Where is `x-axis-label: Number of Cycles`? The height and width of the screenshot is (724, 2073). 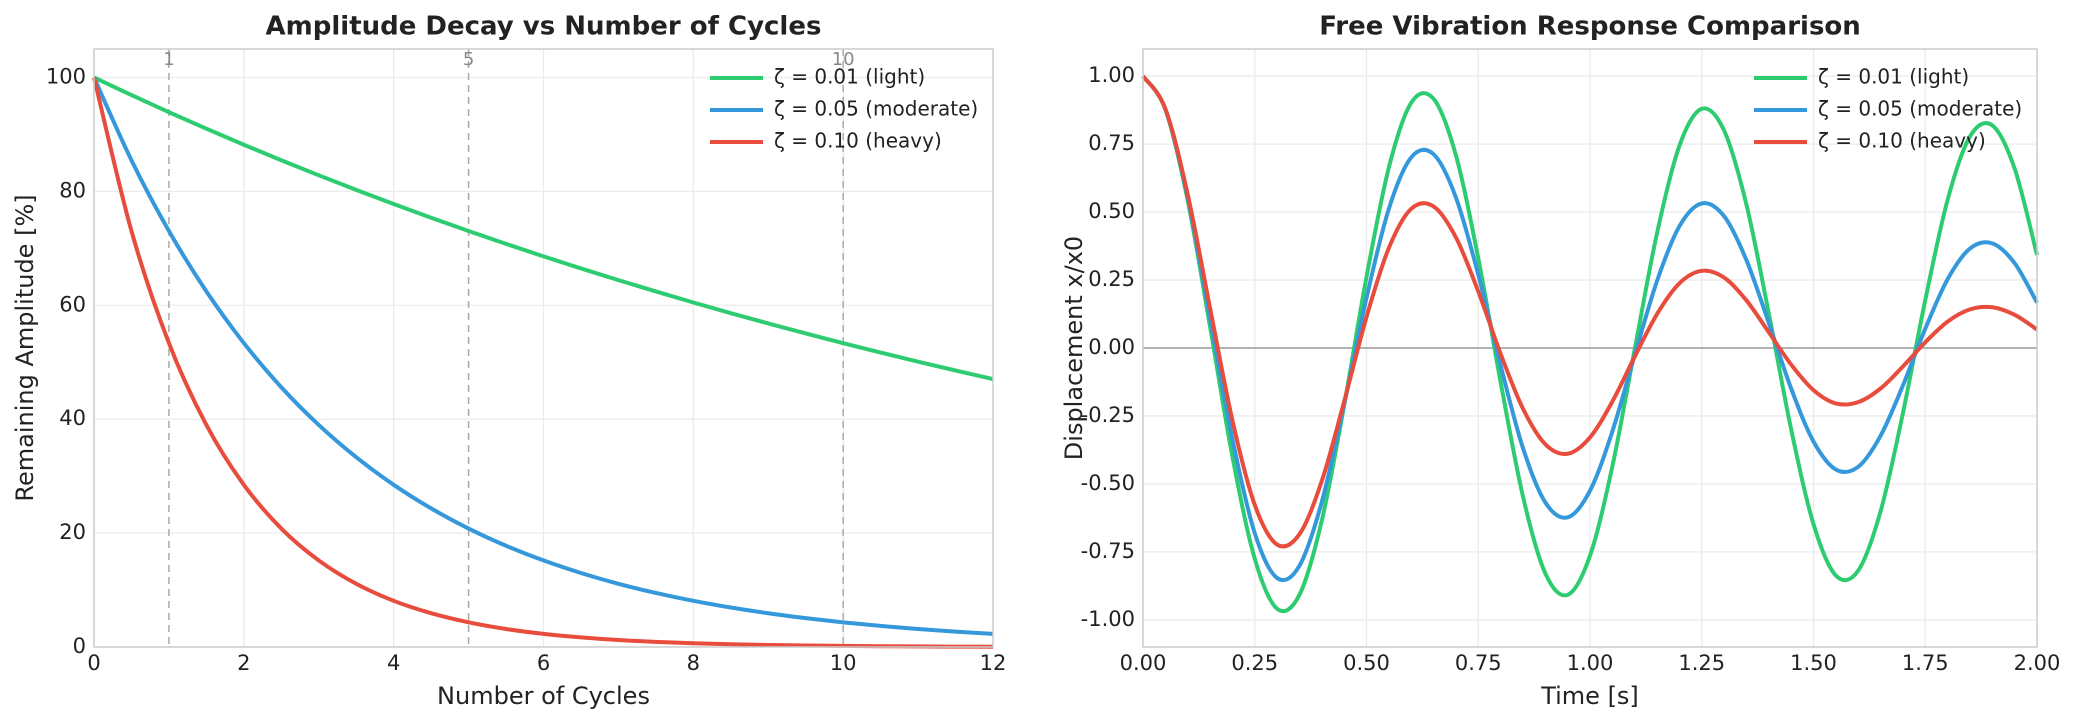
x-axis-label: Number of Cycles is located at coordinates (543, 696).